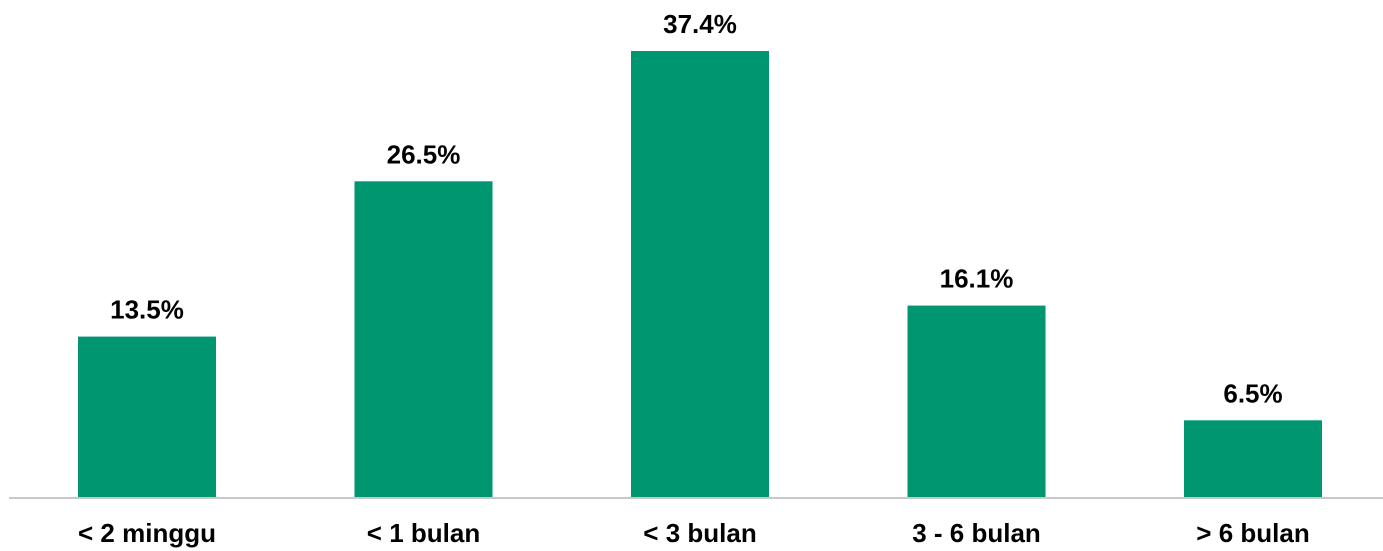 Image resolution: width=1383 pixels, height=551 pixels. I want to click on bar-value-label-2: 37.4%, so click(700, 24).